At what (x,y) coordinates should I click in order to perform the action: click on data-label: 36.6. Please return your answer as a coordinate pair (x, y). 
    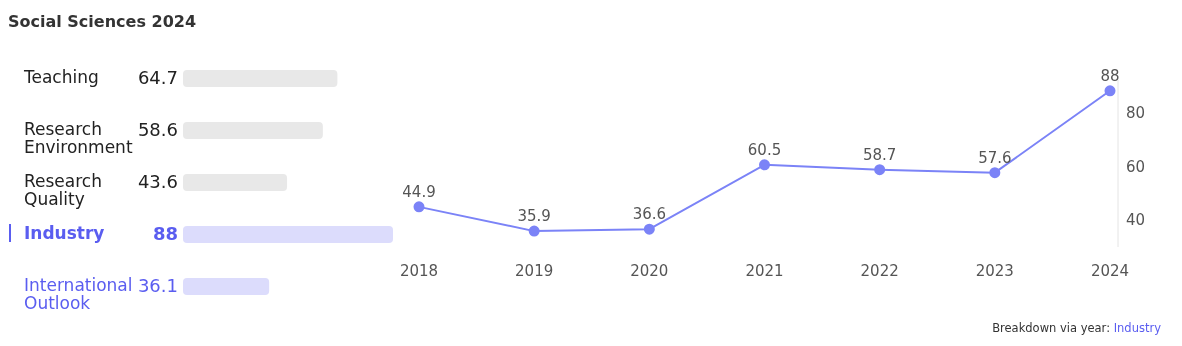
    Looking at the image, I should click on (649, 214).